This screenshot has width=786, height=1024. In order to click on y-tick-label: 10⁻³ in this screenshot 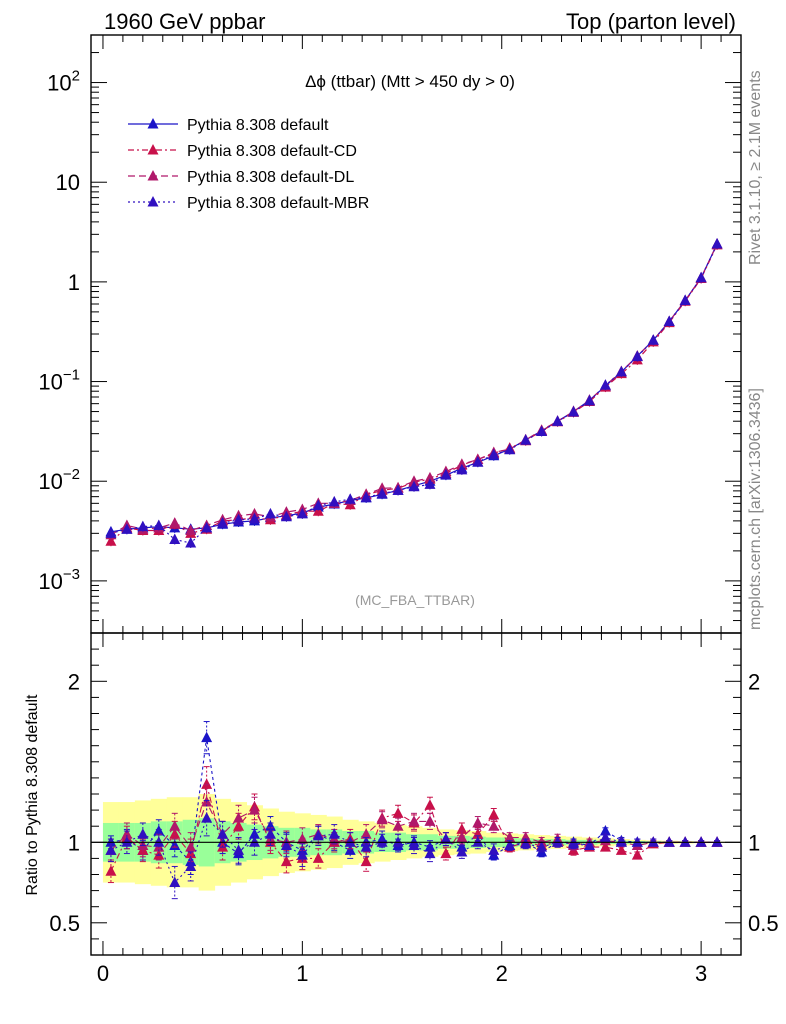, I will do `click(59, 580)`.